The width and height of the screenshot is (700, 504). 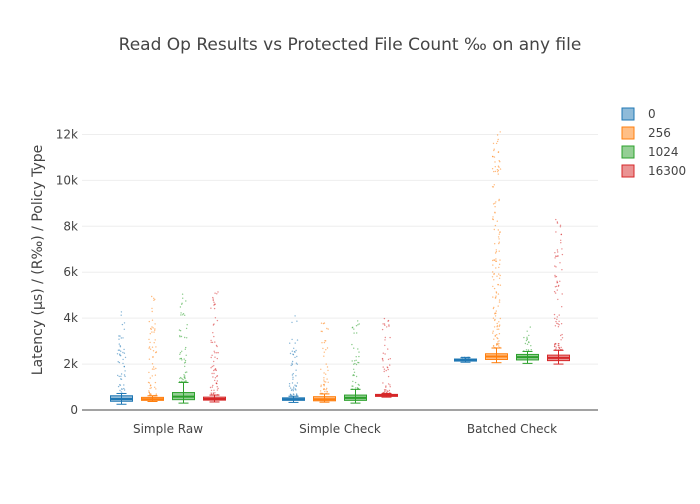 I want to click on y-tick-label: 2k, so click(x=70, y=364).